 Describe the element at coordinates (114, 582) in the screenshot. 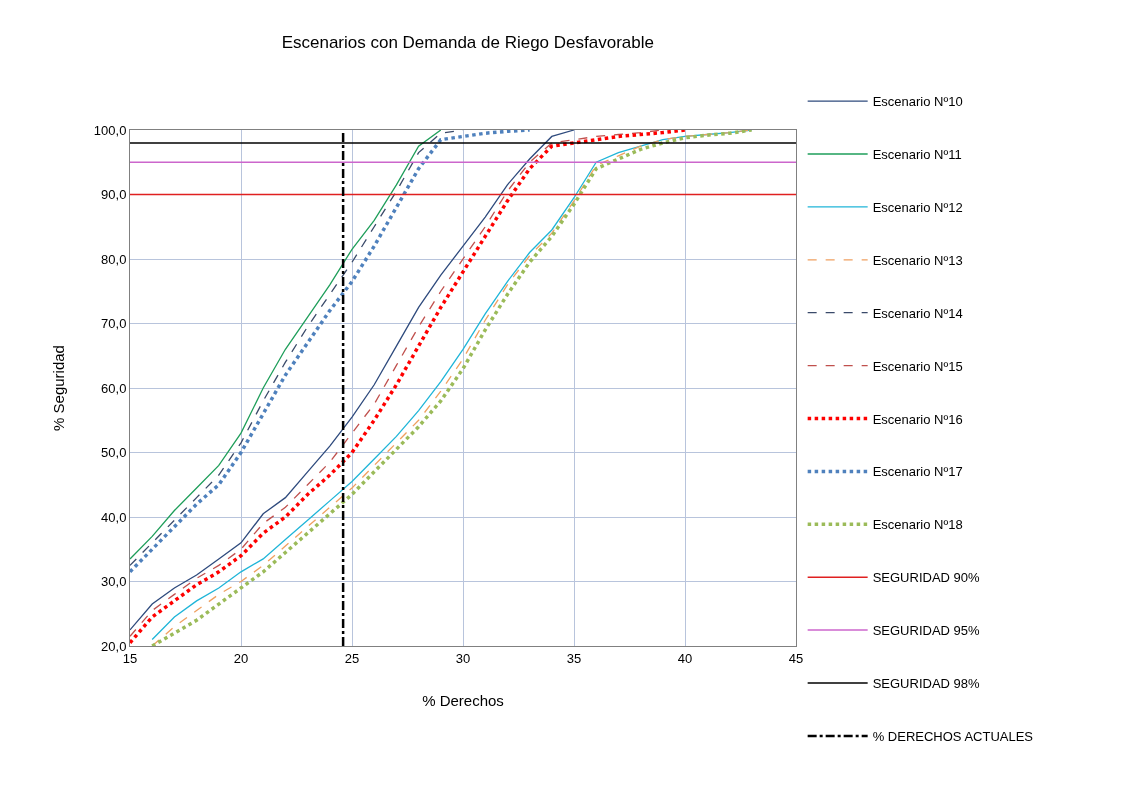

I see `y-tick-label: 30,0` at that location.